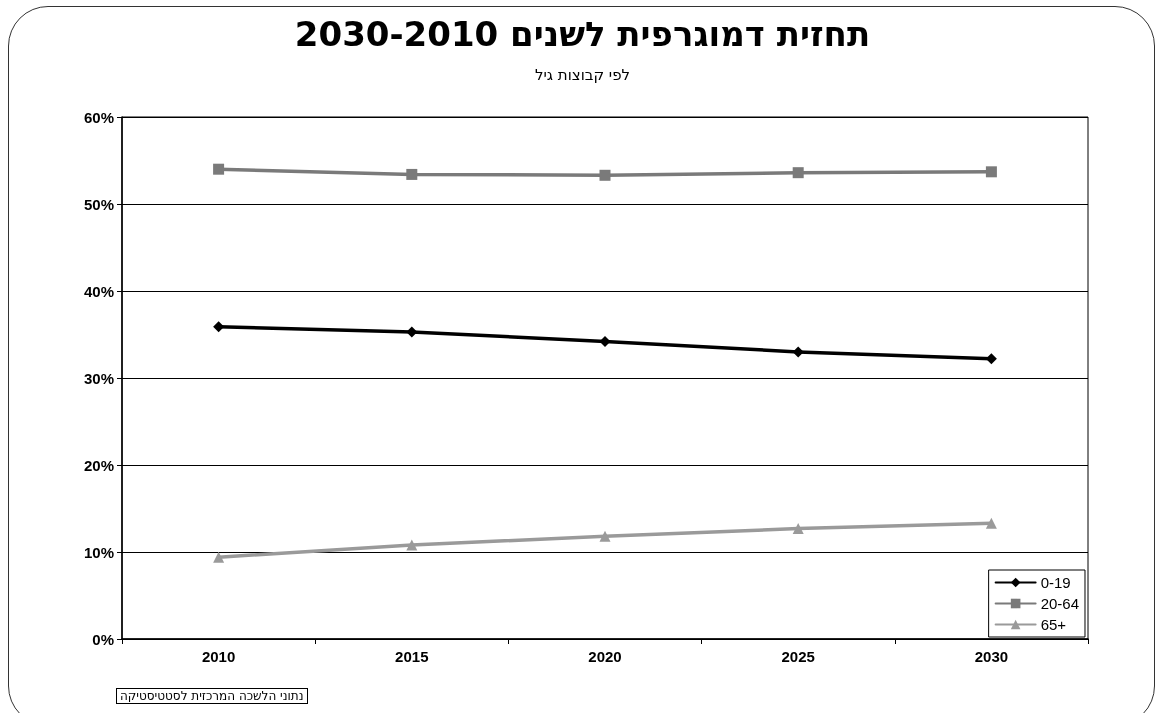 This screenshot has height=713, width=1165. What do you see at coordinates (98, 291) in the screenshot?
I see `y-tick-label: 40%` at bounding box center [98, 291].